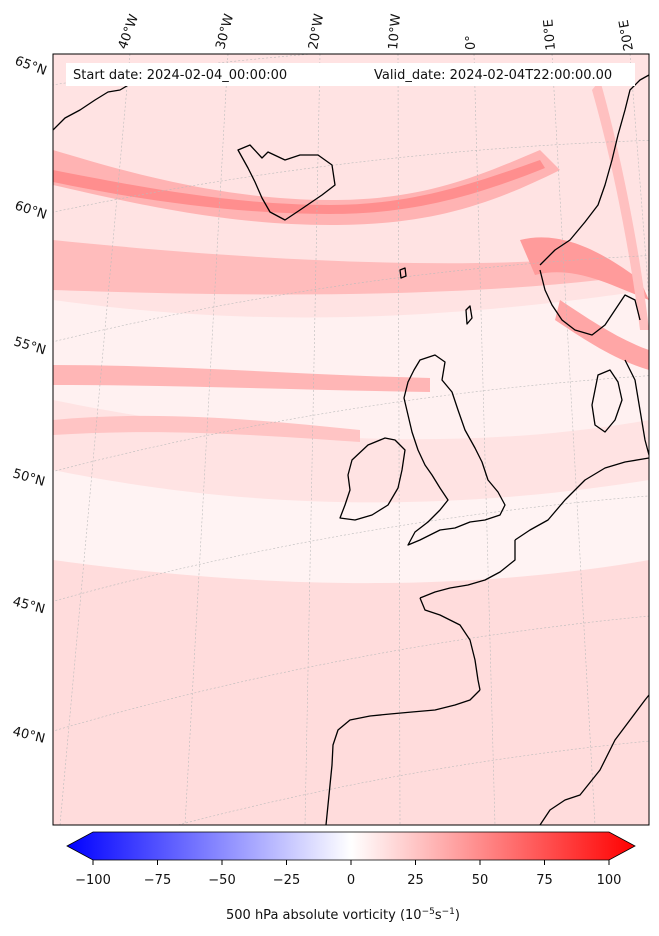 The width and height of the screenshot is (659, 936). Describe the element at coordinates (636, 407) in the screenshot. I see `sweden-coast` at that location.